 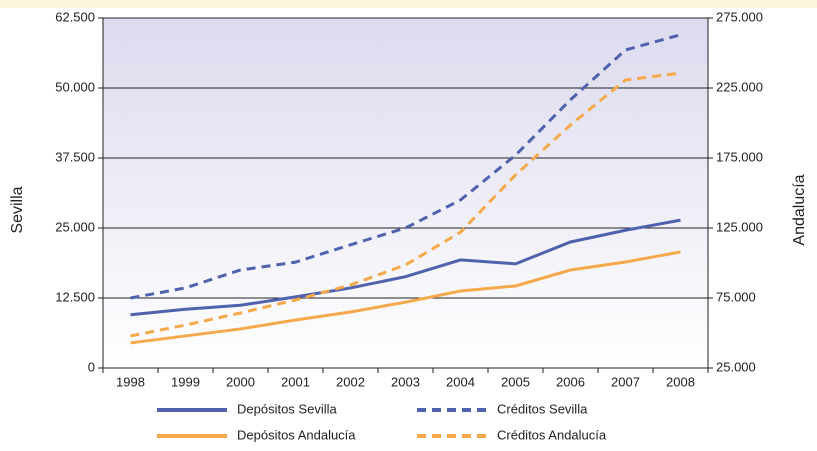 I want to click on x-tick-label: 2008, so click(x=680, y=381).